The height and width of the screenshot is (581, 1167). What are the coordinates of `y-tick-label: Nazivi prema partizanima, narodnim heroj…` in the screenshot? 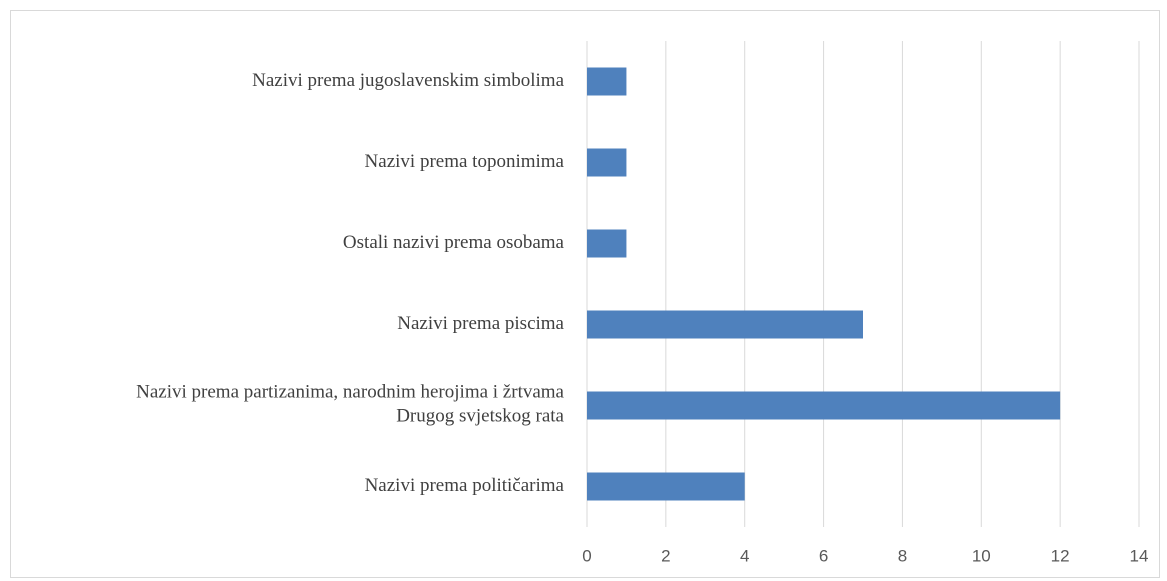 It's located at (350, 404).